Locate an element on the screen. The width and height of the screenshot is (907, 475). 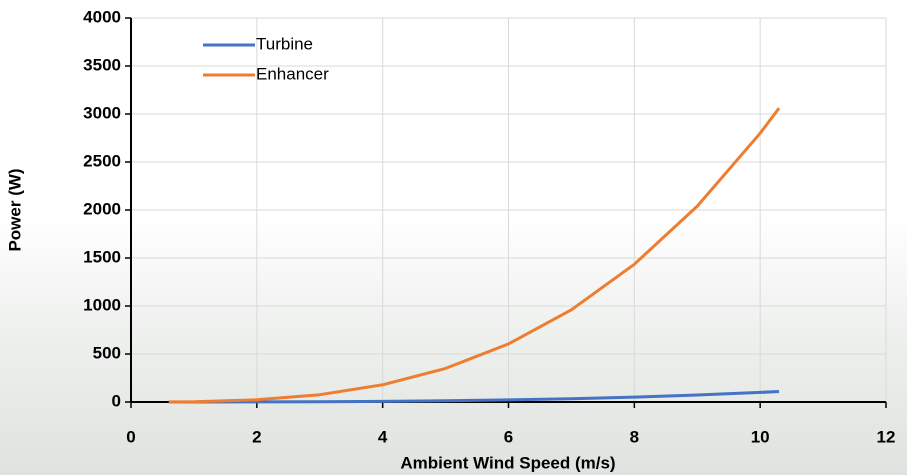
x-axis-title: Ambient Wind Speed (m/s) is located at coordinates (507, 462).